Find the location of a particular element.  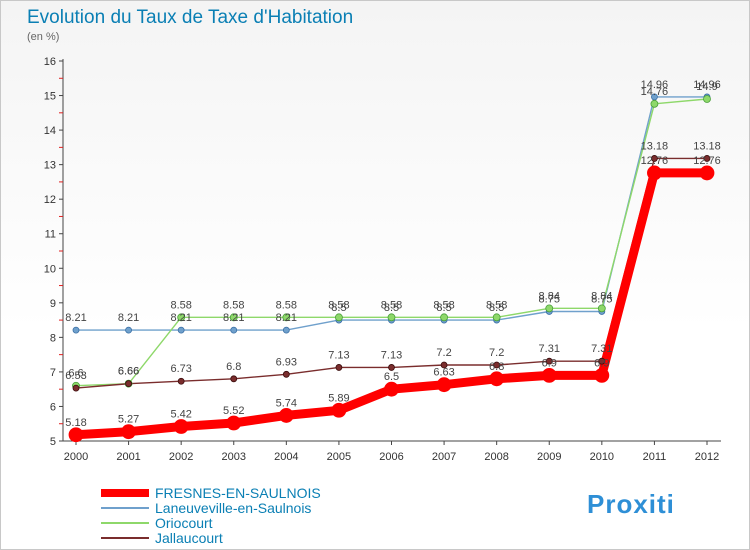

data-label: 6.6 is located at coordinates (75, 374).